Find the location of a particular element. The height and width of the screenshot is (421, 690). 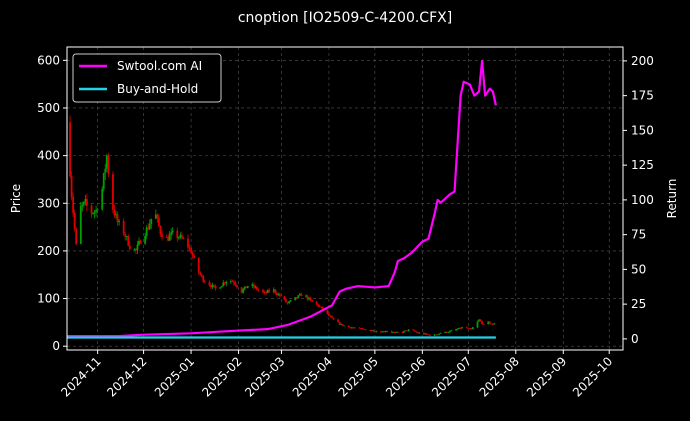

price-tick-label: 100 is located at coordinates (48, 299).